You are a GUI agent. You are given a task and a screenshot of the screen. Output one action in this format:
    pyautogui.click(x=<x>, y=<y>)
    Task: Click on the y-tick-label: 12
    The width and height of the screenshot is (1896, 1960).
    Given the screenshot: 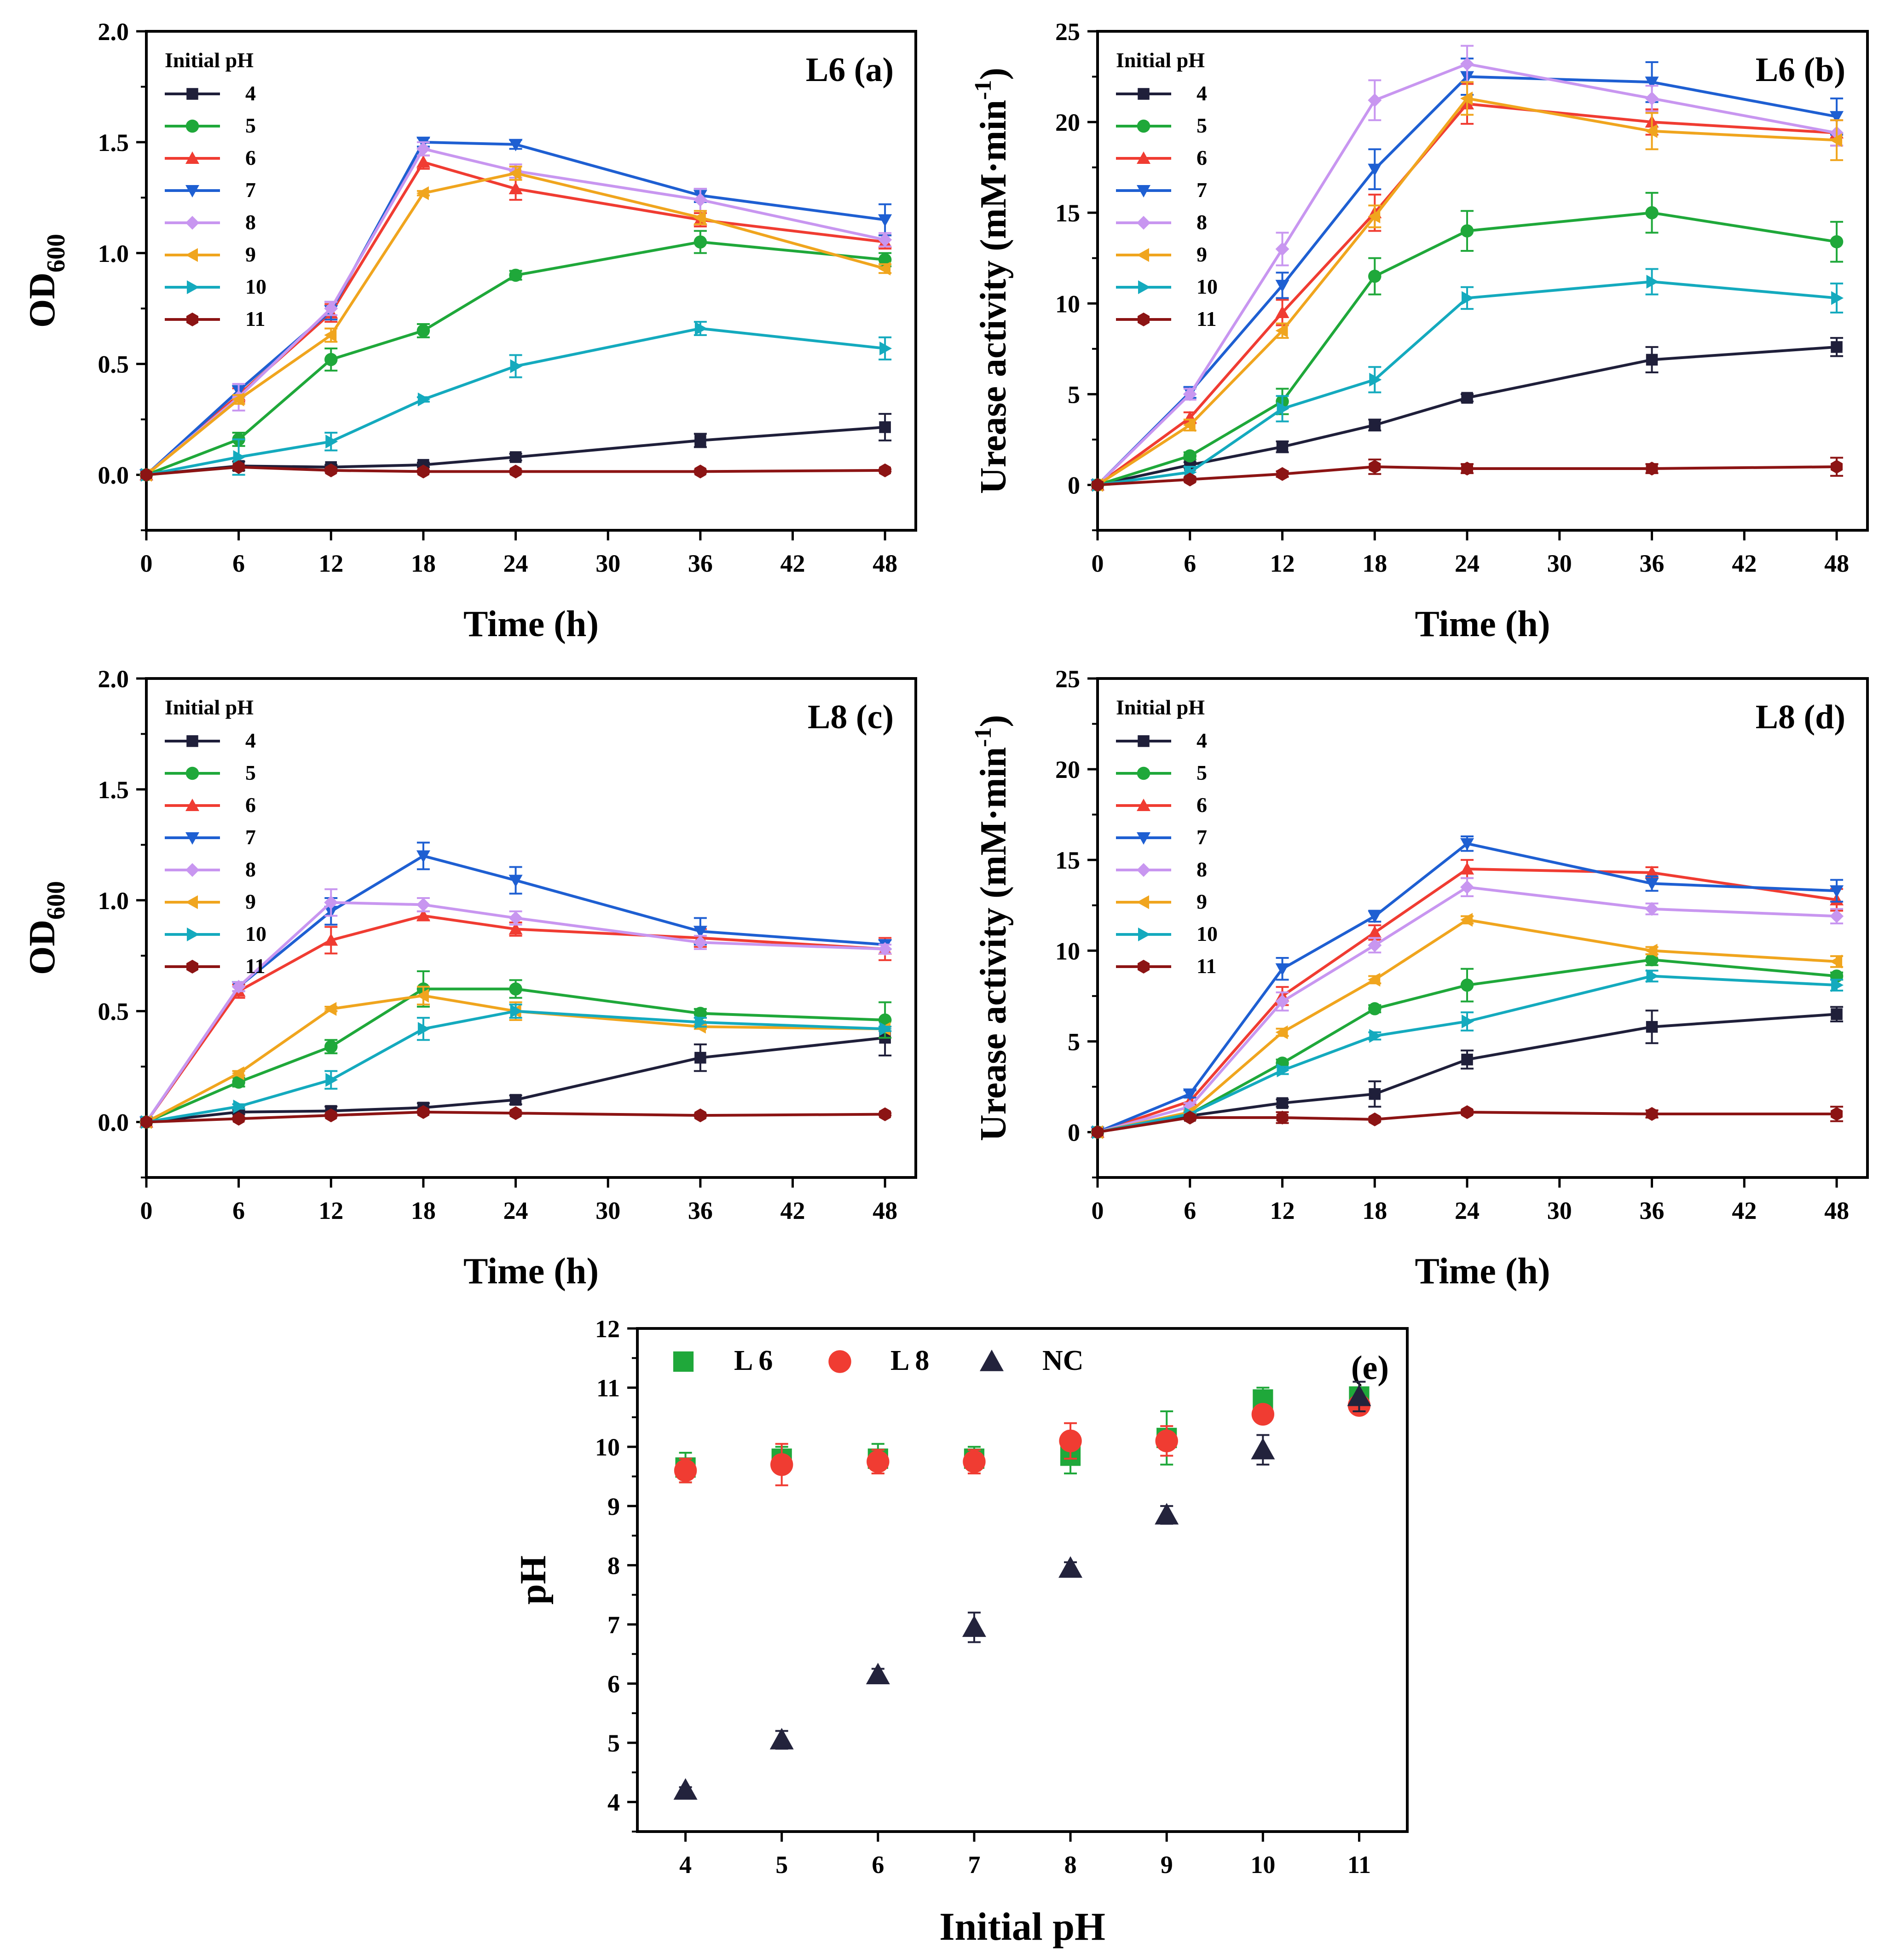 What is the action you would take?
    pyautogui.click(x=607, y=1329)
    